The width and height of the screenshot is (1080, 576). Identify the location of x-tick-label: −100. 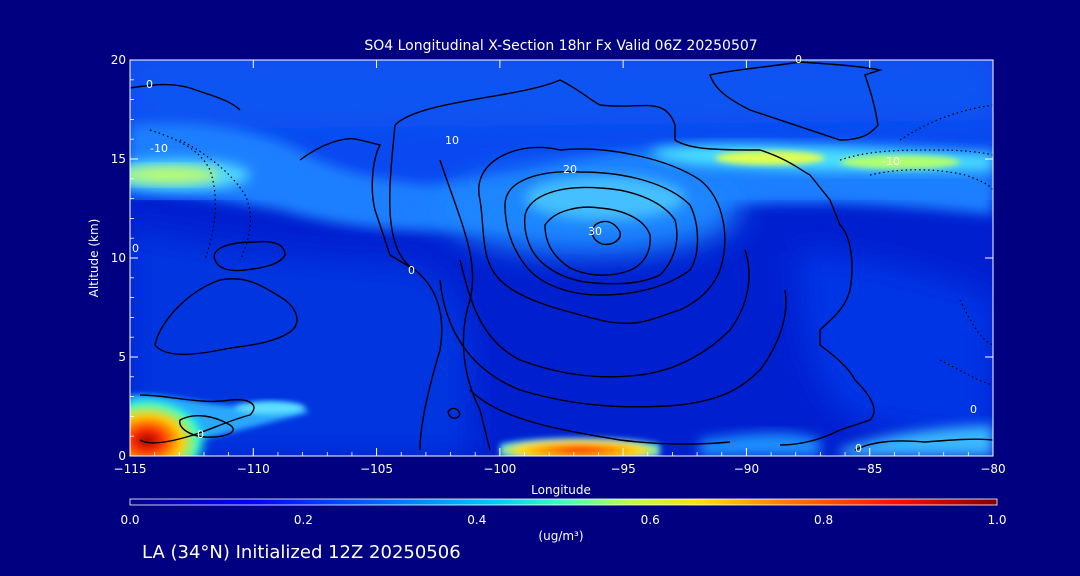
(499, 469).